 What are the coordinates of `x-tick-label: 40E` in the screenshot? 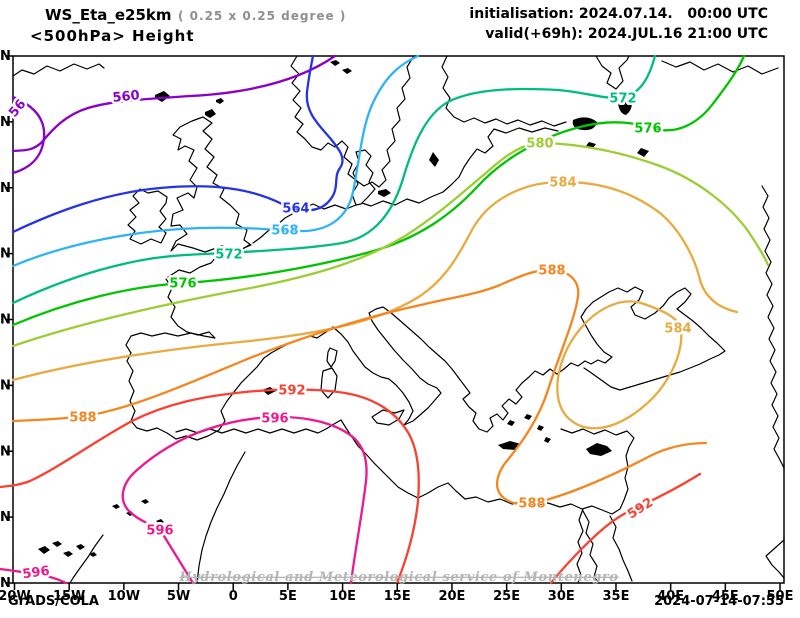 It's located at (670, 596).